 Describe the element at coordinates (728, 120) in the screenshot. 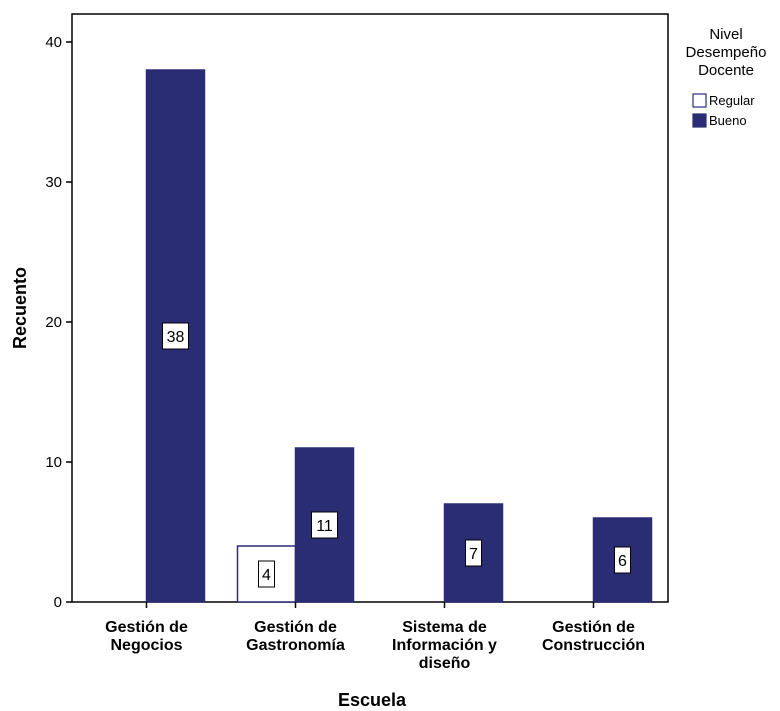

I see `legend-label: Bueno` at that location.